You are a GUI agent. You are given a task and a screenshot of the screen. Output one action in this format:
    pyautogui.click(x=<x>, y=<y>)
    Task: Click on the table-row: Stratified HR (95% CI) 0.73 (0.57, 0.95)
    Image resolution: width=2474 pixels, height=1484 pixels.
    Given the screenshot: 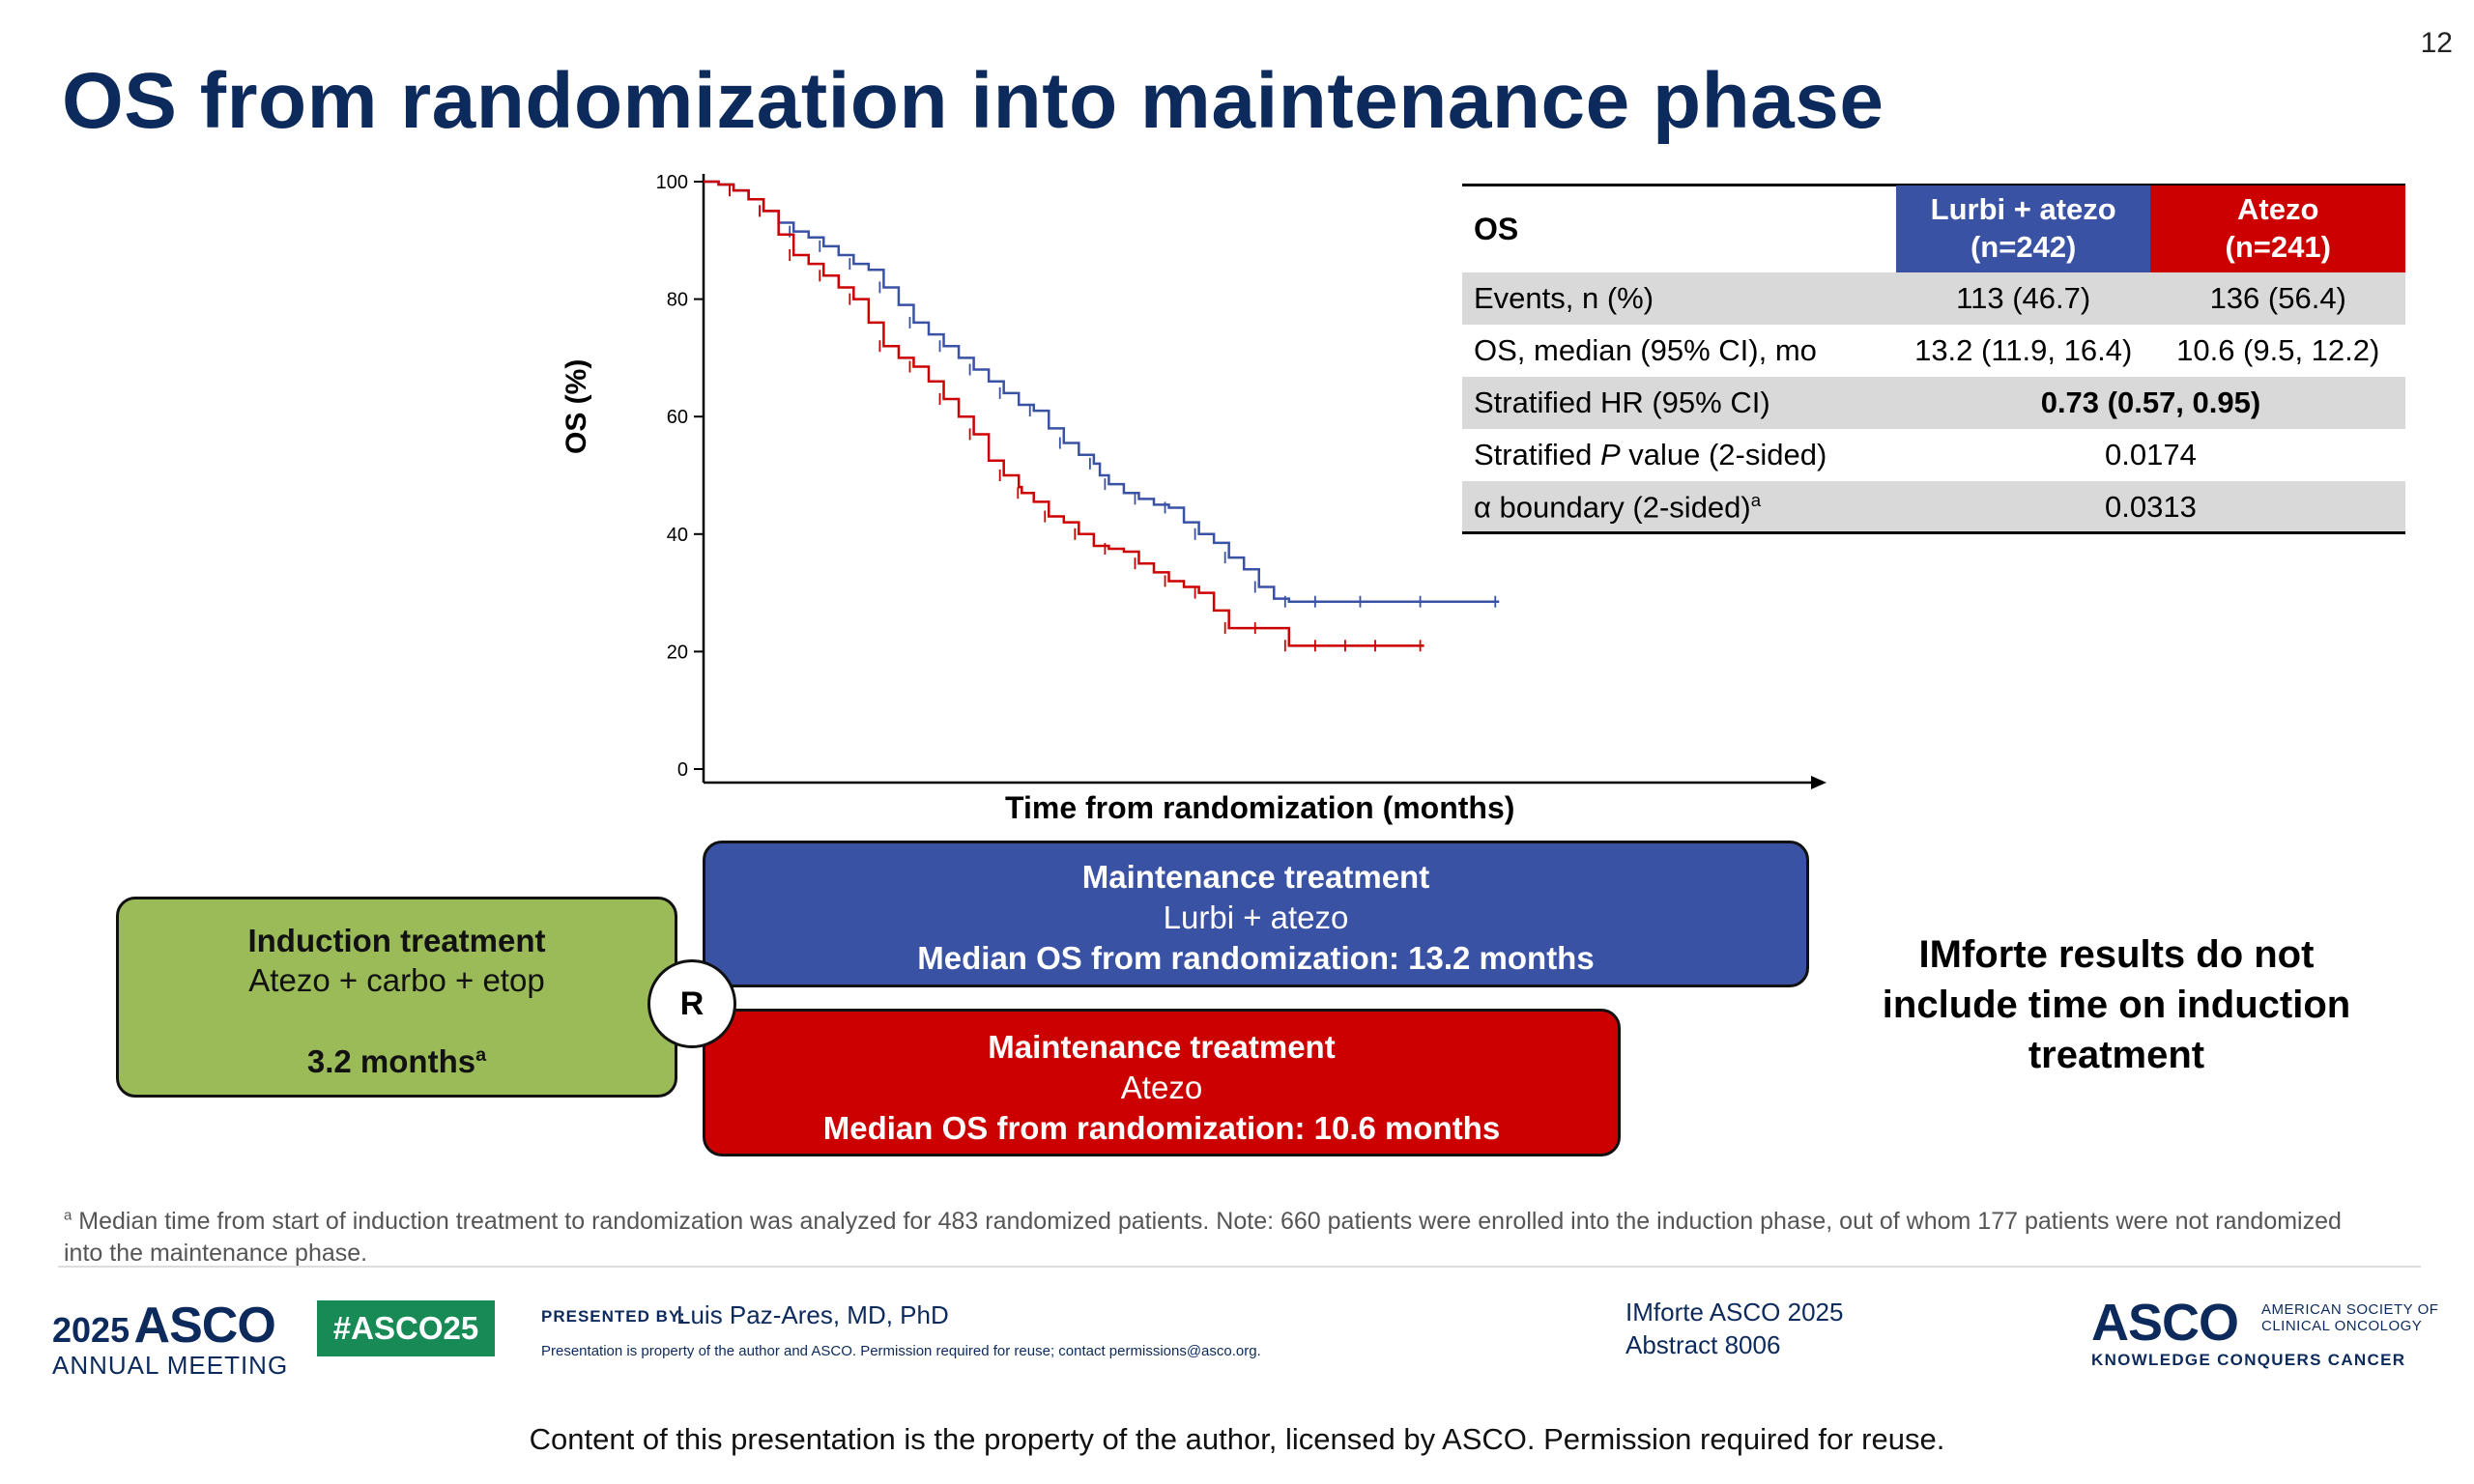 What is the action you would take?
    pyautogui.click(x=1934, y=403)
    